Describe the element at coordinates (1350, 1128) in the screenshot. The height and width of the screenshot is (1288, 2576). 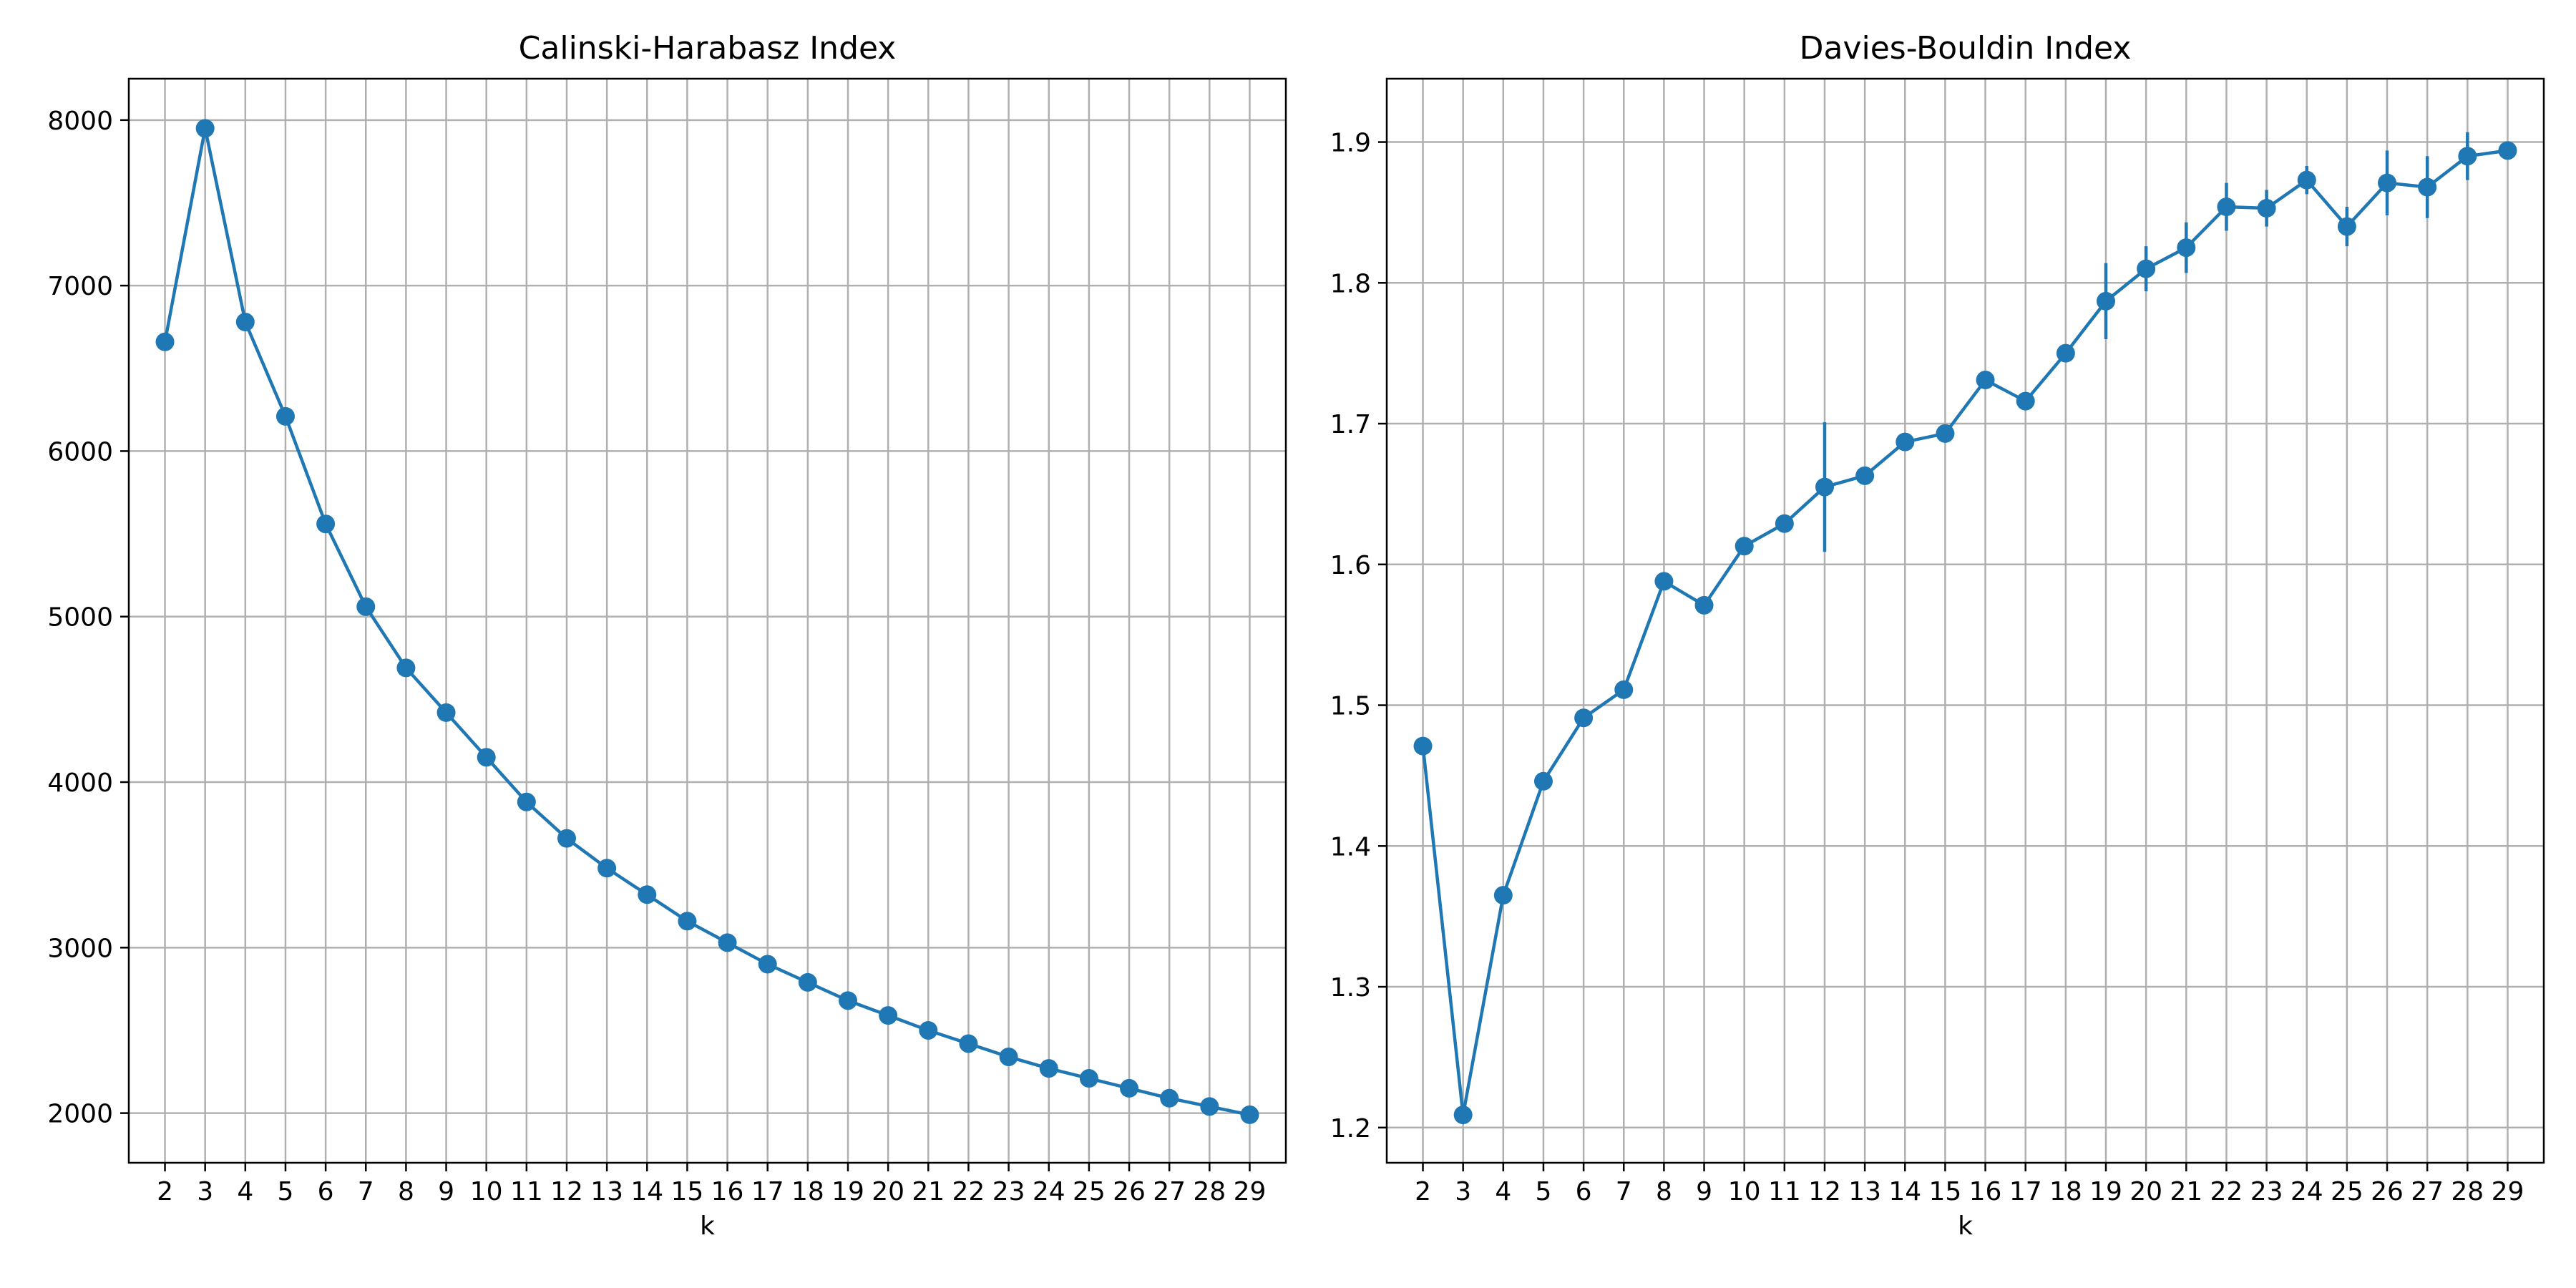
I see `y-tick-label: 1.2` at that location.